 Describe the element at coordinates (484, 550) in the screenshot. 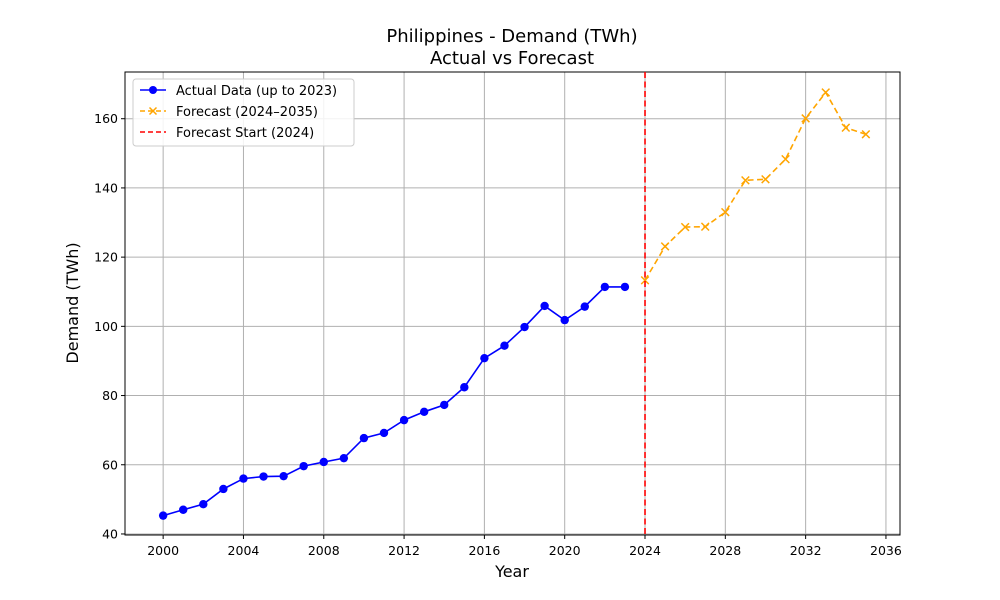

I see `x-tick-label: 2016` at that location.